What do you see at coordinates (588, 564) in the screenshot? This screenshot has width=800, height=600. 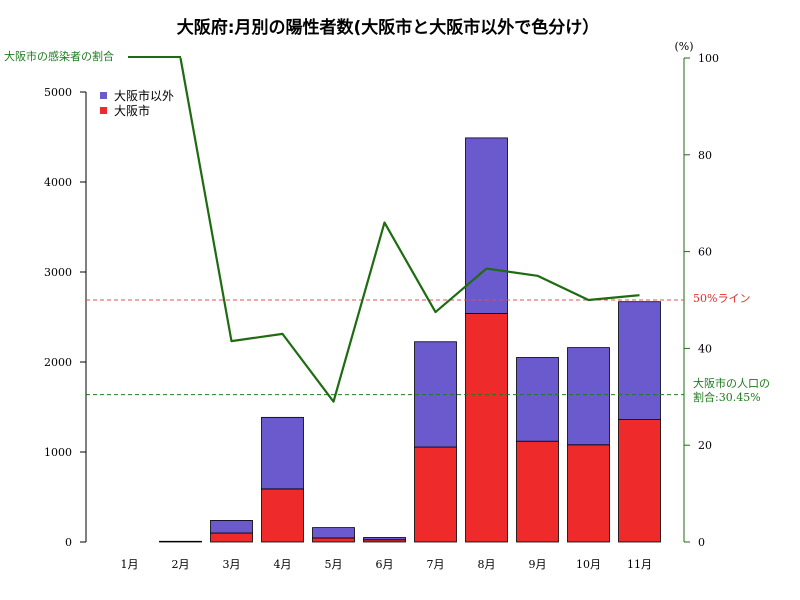 I see `x-tick-label: 10月` at bounding box center [588, 564].